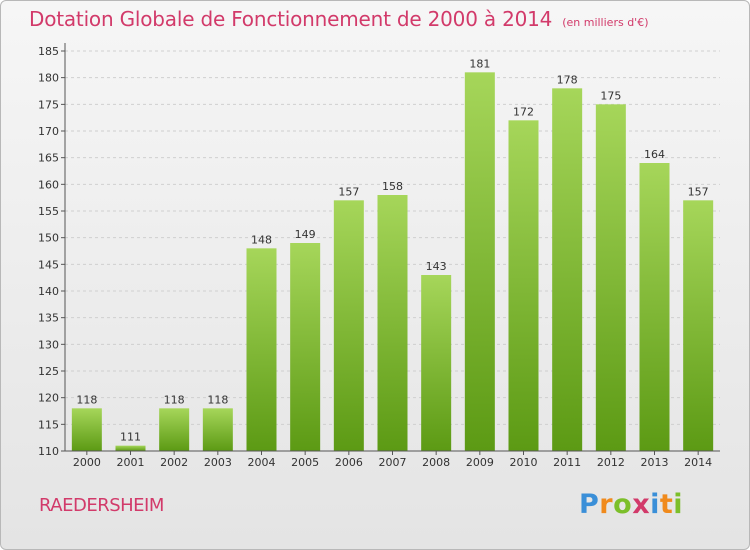 The image size is (750, 550). Describe the element at coordinates (606, 504) in the screenshot. I see `logo-letter: r` at that location.